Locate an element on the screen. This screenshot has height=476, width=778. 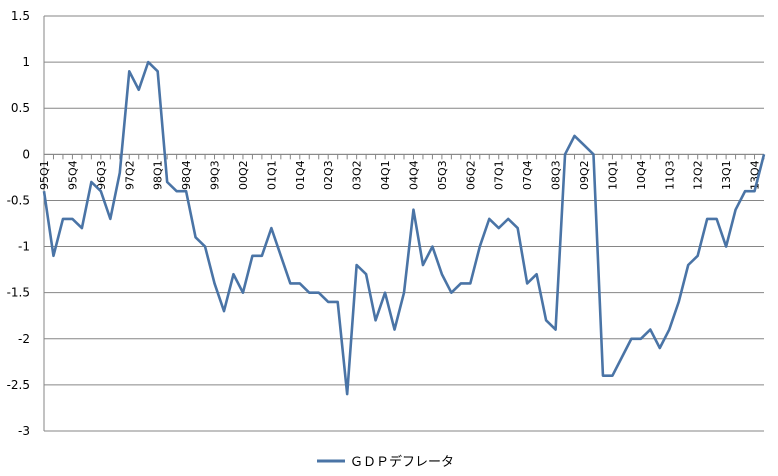
y-tick-label: 0.5 is located at coordinates (20, 108).